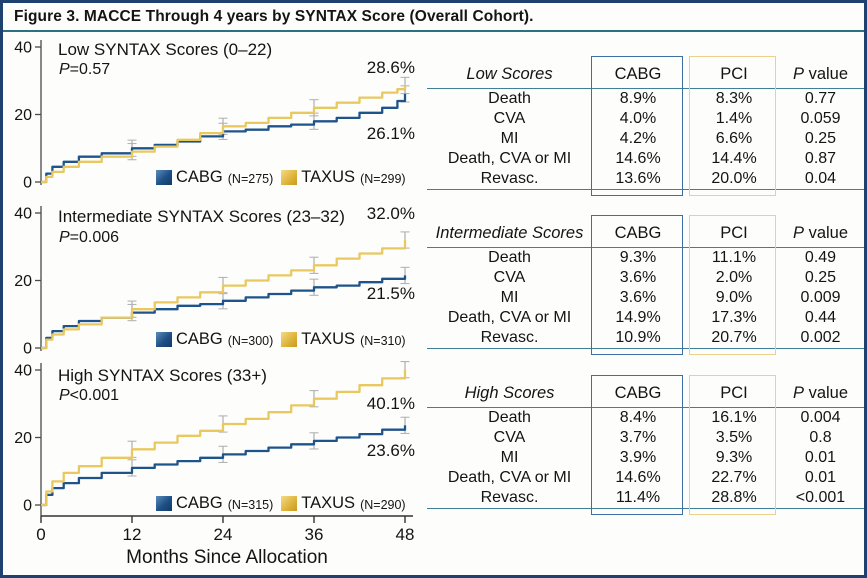 The image size is (867, 578). Describe the element at coordinates (820, 497) in the screenshot. I see `p-value: <0.001` at that location.